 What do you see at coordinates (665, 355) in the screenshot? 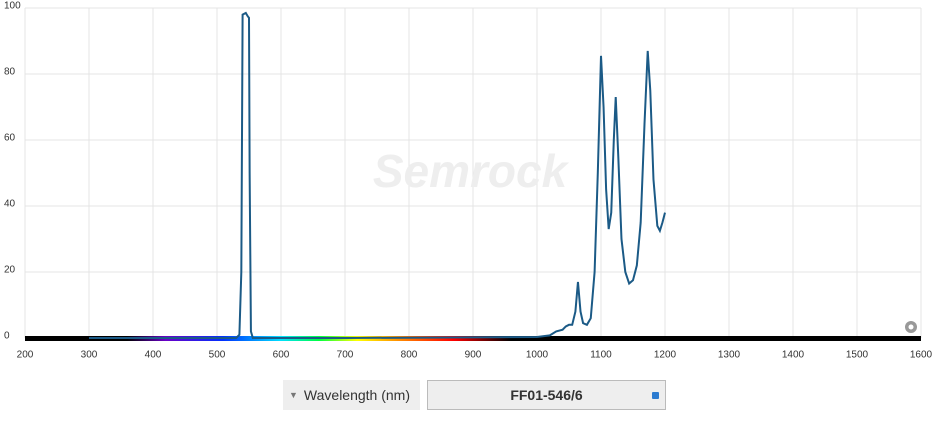
I see `x-tick-label: 1200` at bounding box center [665, 355].